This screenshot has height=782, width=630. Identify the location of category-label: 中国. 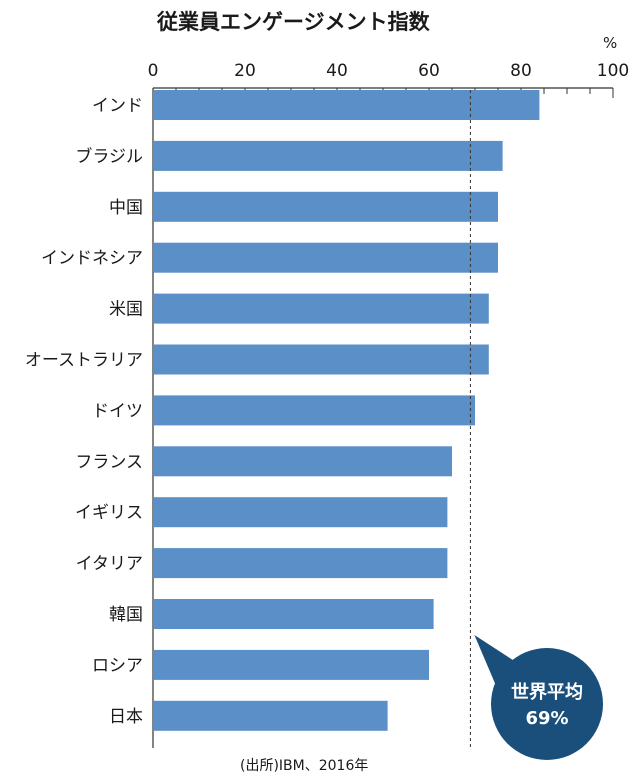
(126, 208).